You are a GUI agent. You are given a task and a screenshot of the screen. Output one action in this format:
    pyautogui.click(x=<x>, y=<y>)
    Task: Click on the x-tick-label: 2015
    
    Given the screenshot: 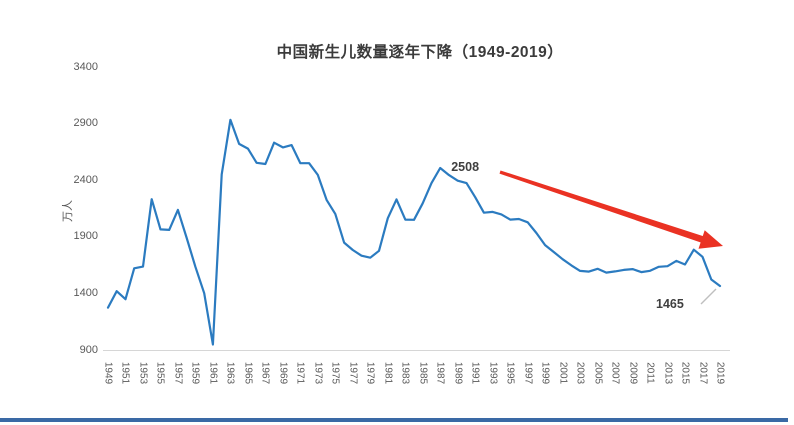 What is the action you would take?
    pyautogui.click(x=685, y=373)
    